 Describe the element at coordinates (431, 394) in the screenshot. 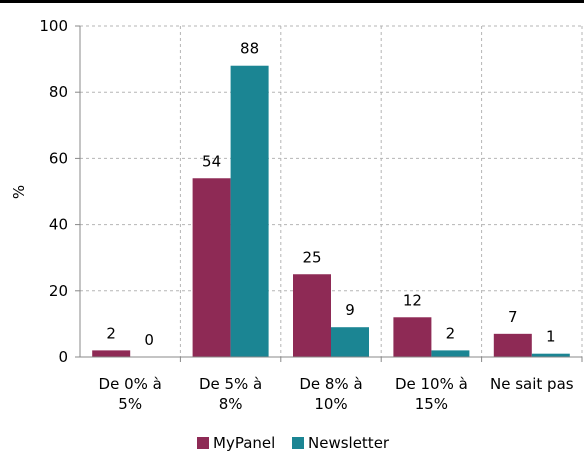

I see `category-label-3: De 10% à 15%` at that location.